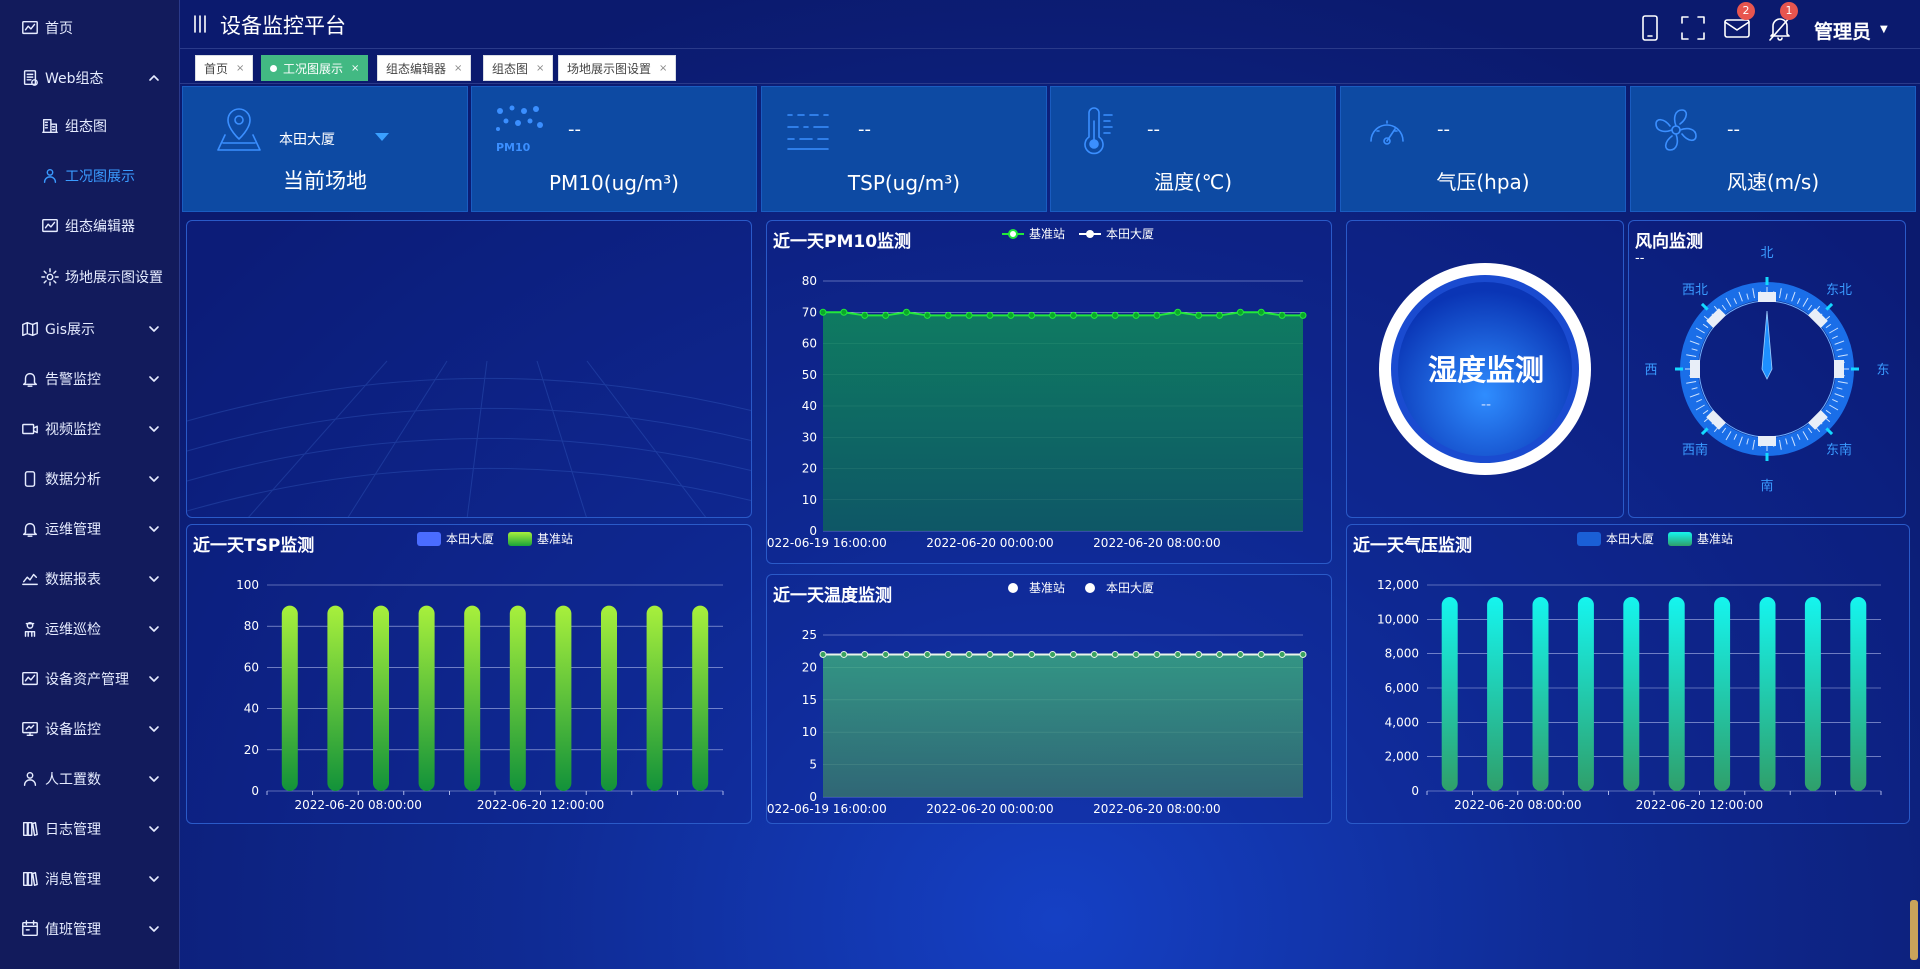 The width and height of the screenshot is (1920, 969). Describe the element at coordinates (90, 479) in the screenshot. I see `sidebar-item-9: 数据分析` at that location.